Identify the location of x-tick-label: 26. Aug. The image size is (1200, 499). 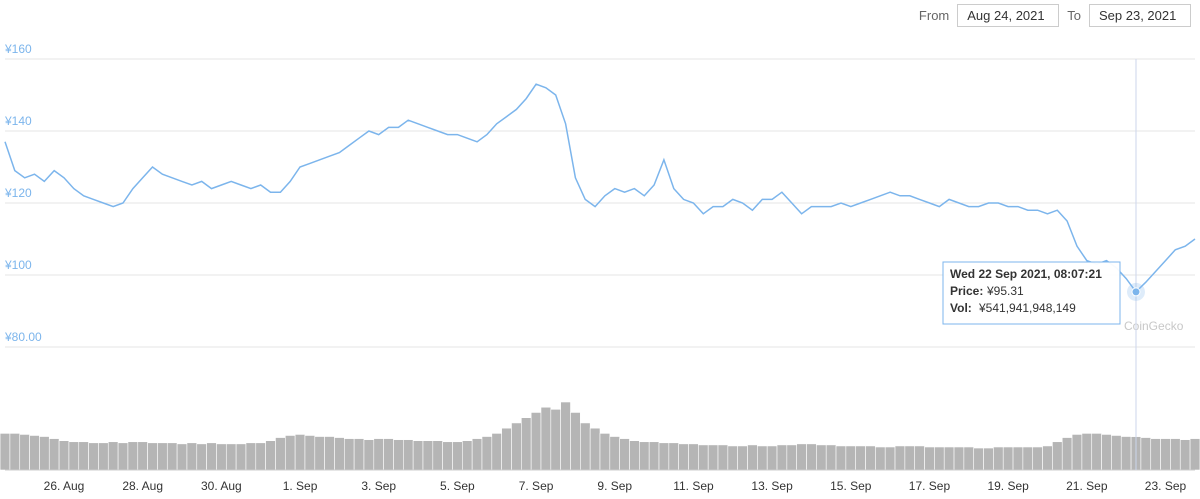
(64, 486).